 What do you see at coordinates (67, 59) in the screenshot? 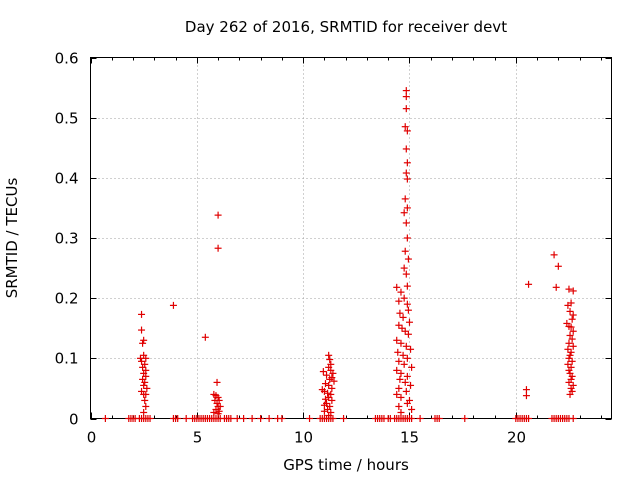
I see `y-tick-label: 0.6` at bounding box center [67, 59].